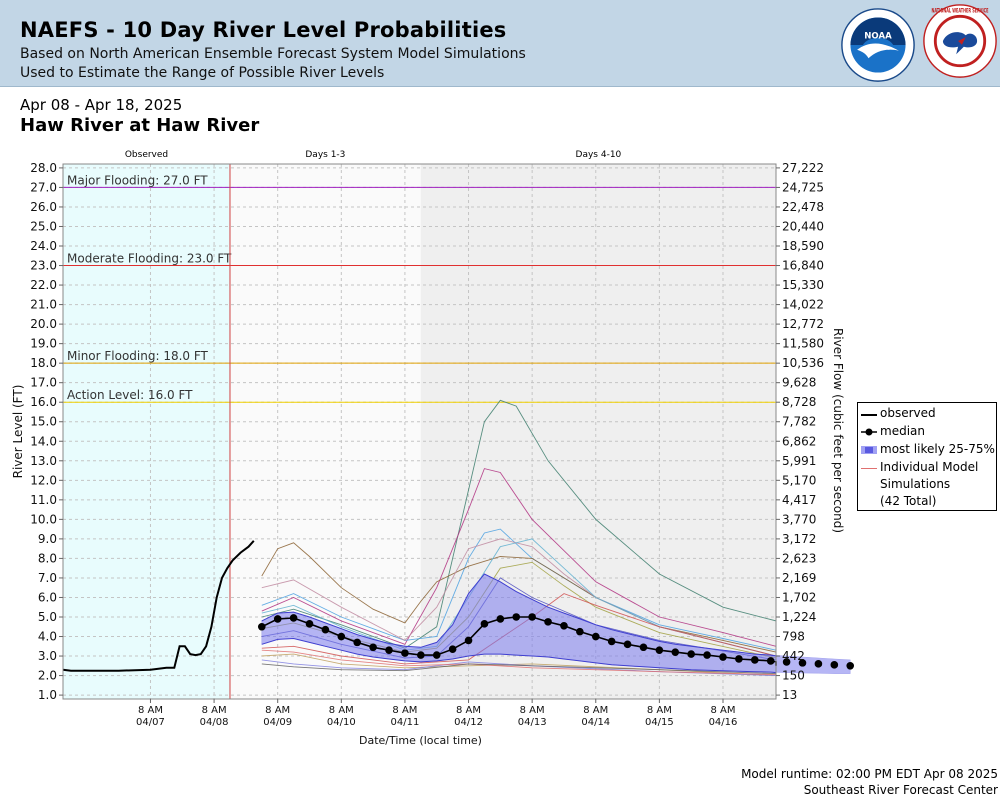  What do you see at coordinates (869, 774) in the screenshot?
I see `model-runtime: Model runtime: 02:00 PM EDT Apr 08 2025` at bounding box center [869, 774].